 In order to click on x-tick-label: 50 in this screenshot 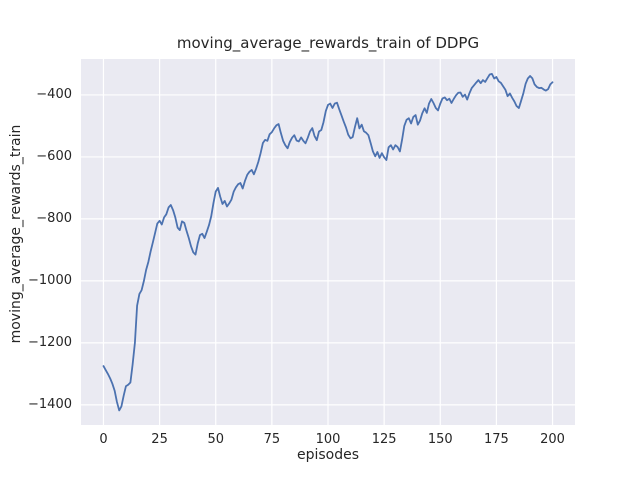, I will do `click(215, 439)`.